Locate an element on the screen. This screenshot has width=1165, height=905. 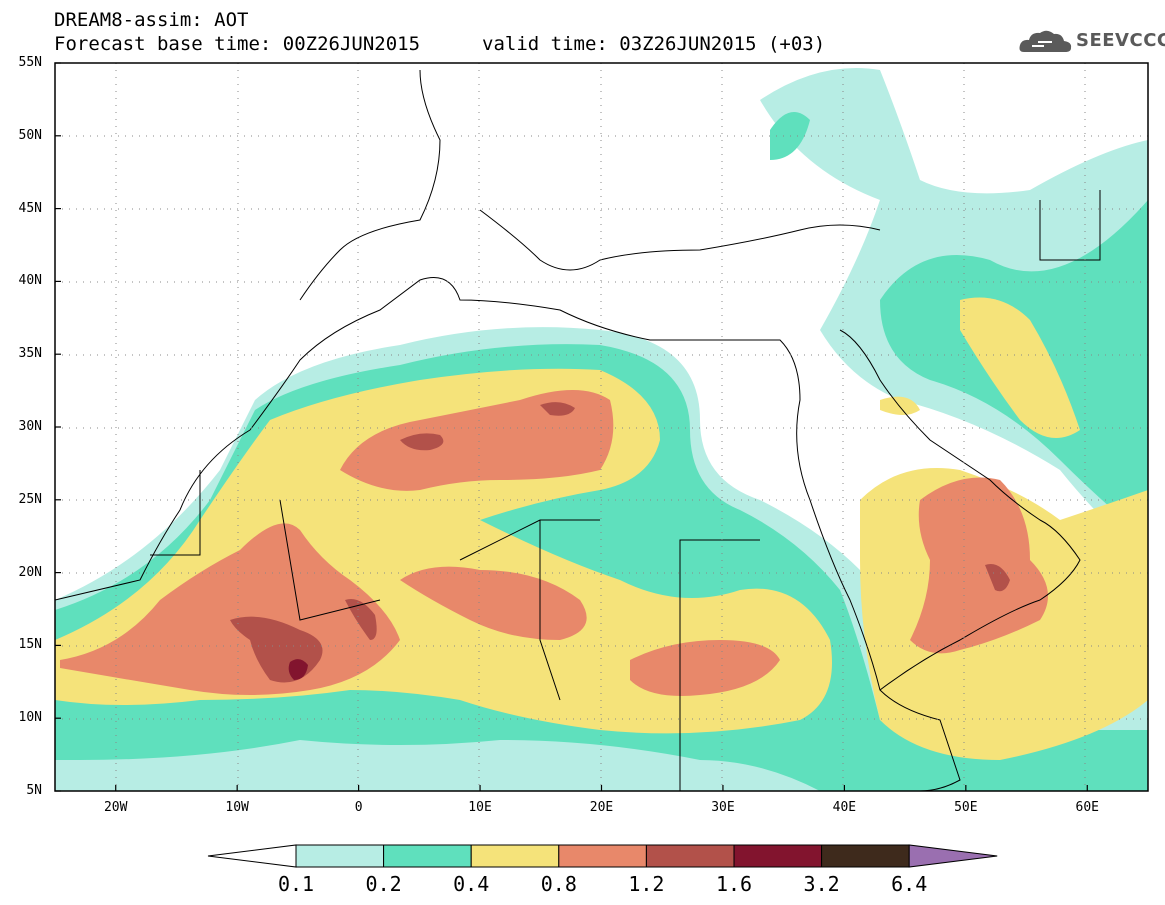
y-tick-label: 15N is located at coordinates (30, 645).